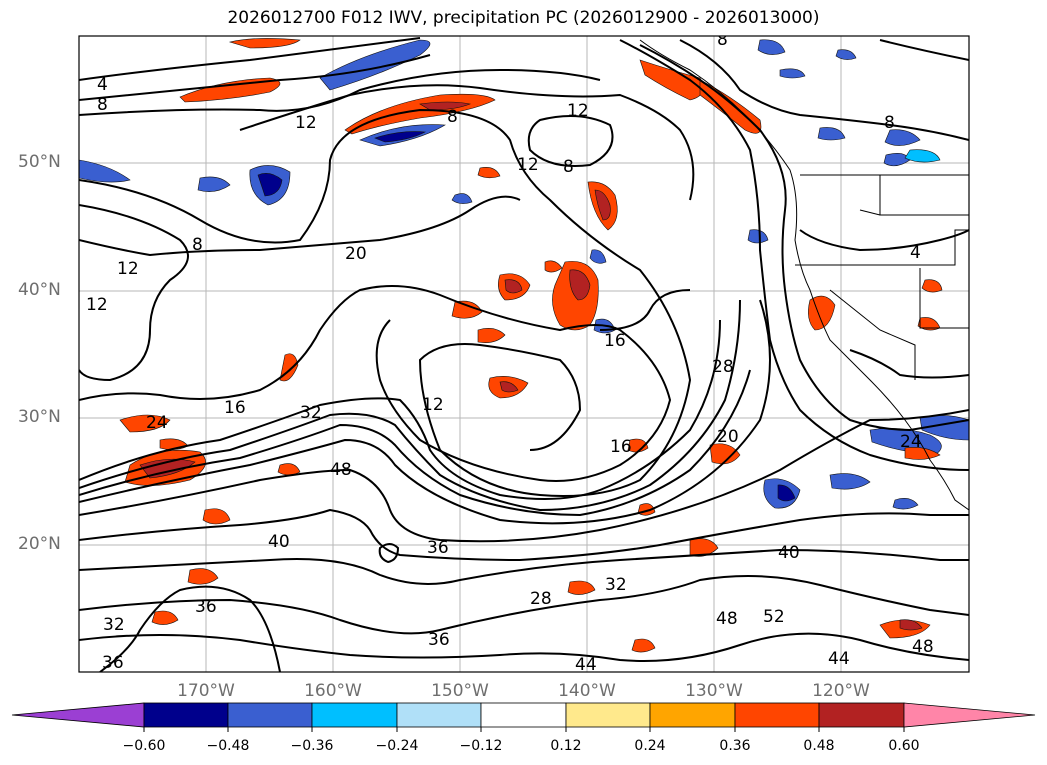 The width and height of the screenshot is (1047, 765). I want to click on colorbar-tick-label: 0.24, so click(650, 746).